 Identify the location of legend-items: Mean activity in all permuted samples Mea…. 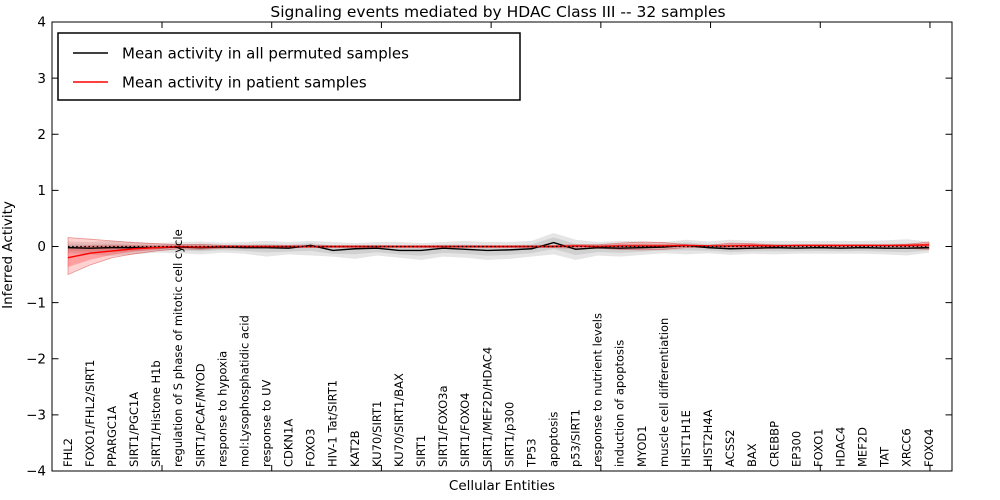
(241, 67).